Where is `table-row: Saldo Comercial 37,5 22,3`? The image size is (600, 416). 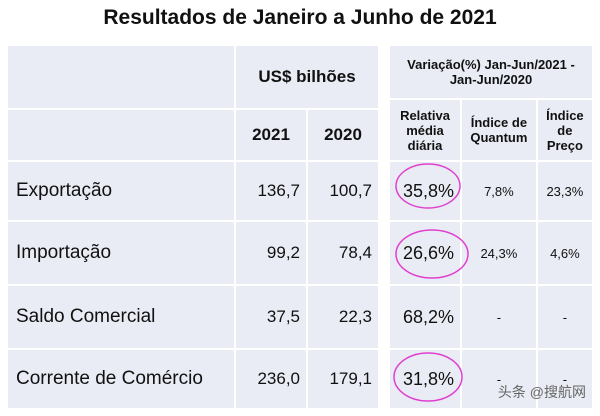 table-row: Saldo Comercial 37,5 22,3 is located at coordinates (193, 317).